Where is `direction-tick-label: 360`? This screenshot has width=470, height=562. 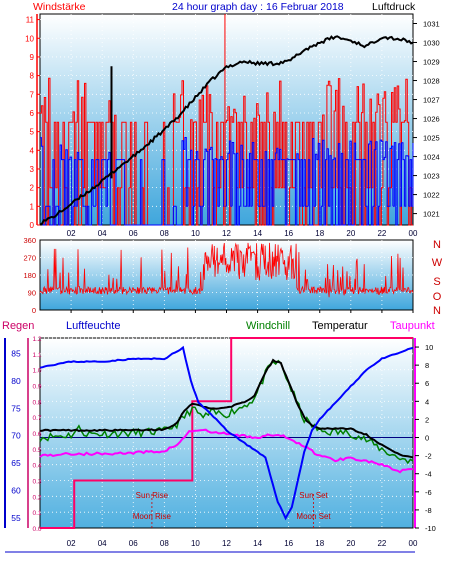 direction-tick-label: 360 is located at coordinates (29, 240).